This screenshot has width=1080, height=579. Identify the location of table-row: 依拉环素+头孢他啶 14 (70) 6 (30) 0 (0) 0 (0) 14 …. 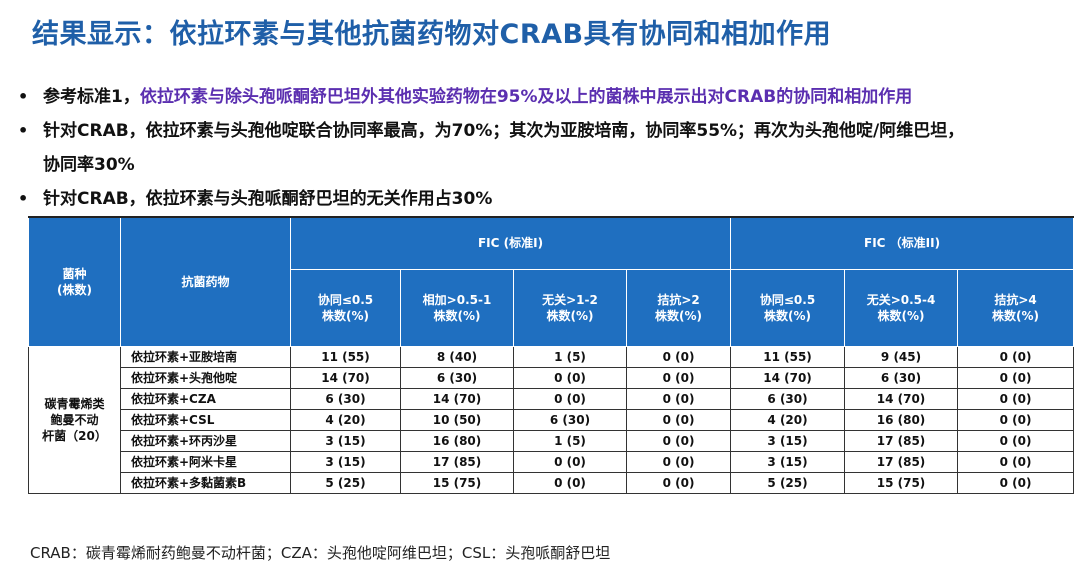
(552, 377).